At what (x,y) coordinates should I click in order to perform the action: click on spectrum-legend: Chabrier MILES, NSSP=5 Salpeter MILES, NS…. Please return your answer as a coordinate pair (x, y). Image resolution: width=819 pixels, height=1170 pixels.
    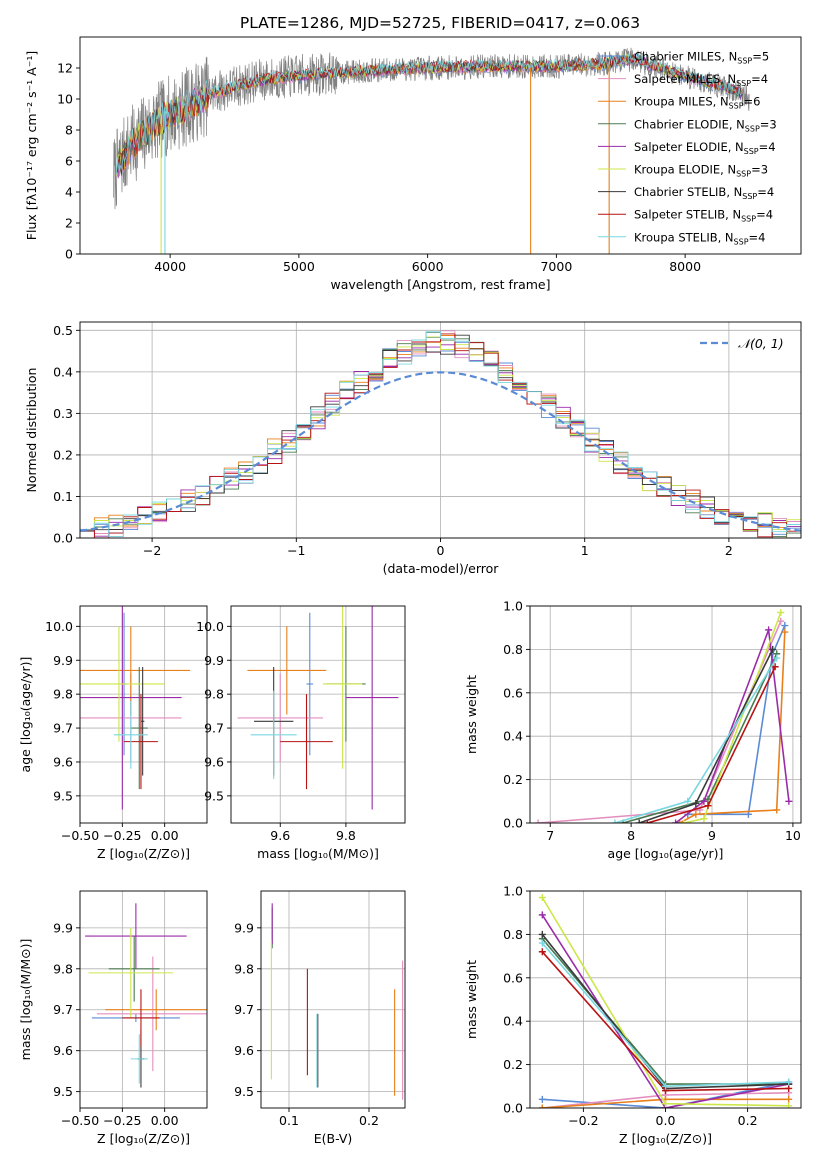
    Looking at the image, I should click on (687, 148).